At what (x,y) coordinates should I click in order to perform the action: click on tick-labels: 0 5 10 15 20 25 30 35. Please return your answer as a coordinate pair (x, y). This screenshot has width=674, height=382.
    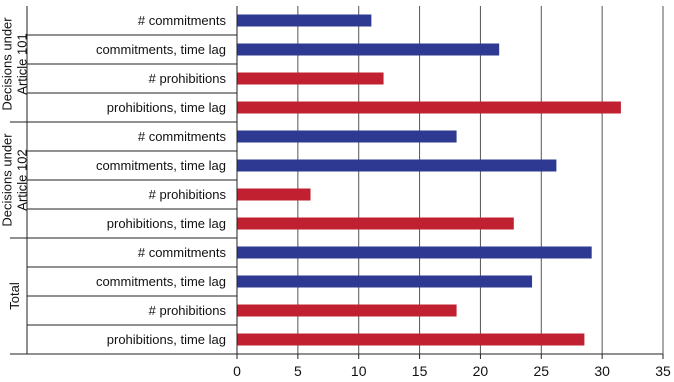
    Looking at the image, I should click on (452, 366).